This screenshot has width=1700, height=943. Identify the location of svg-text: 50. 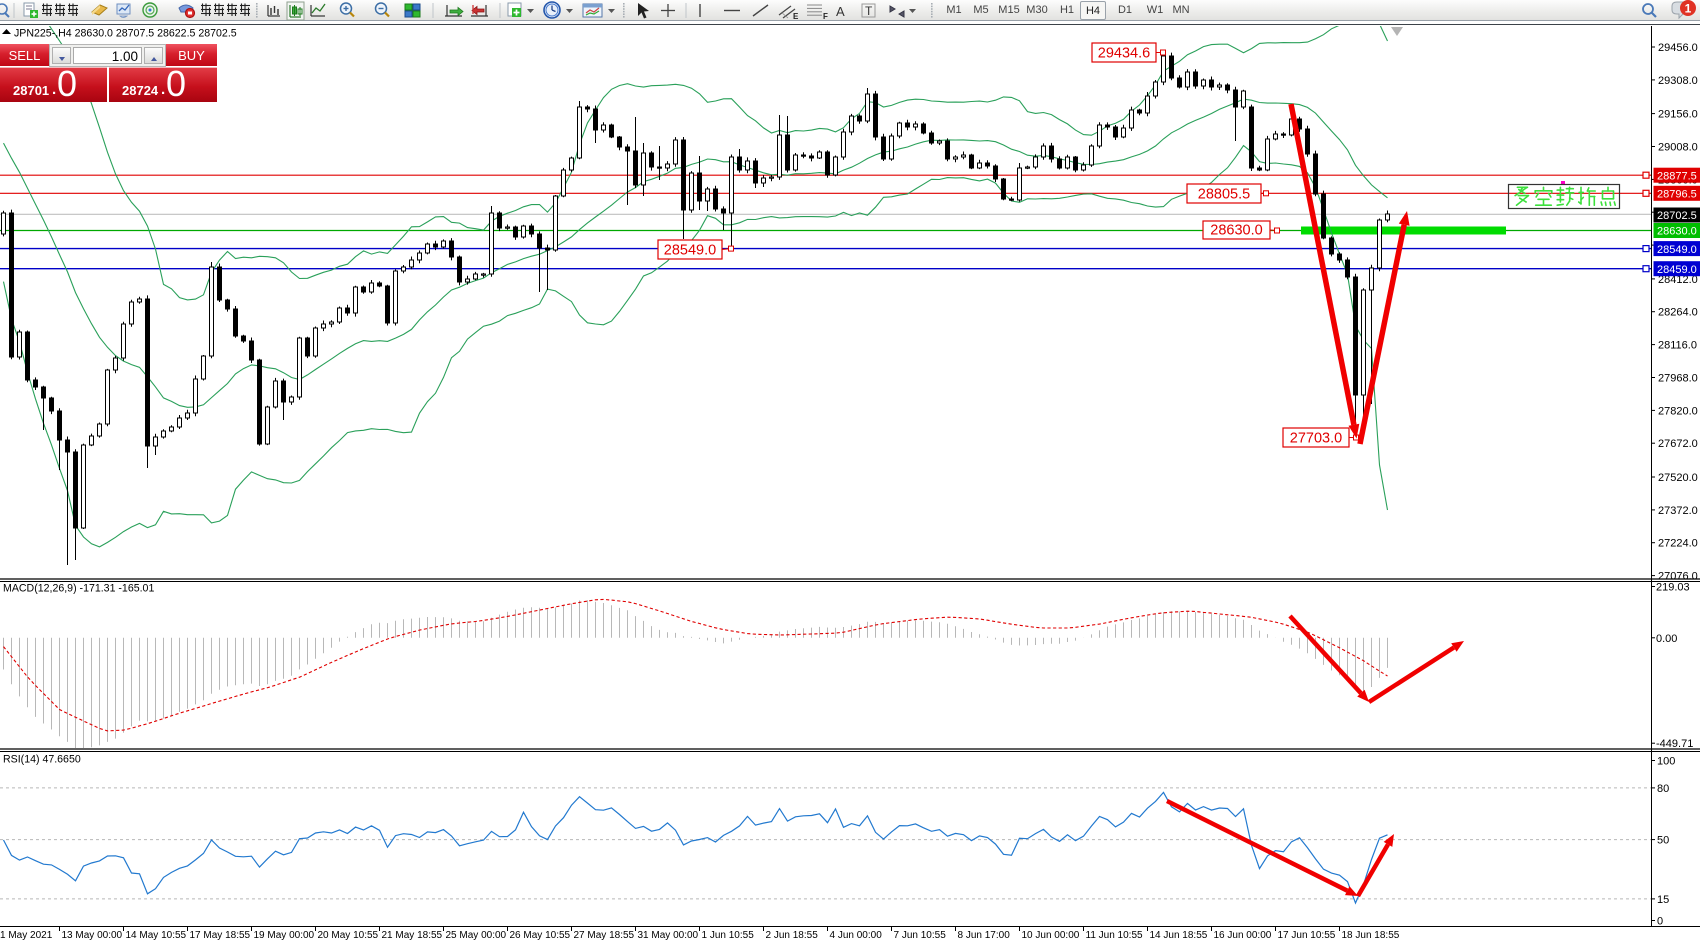
(1663, 841).